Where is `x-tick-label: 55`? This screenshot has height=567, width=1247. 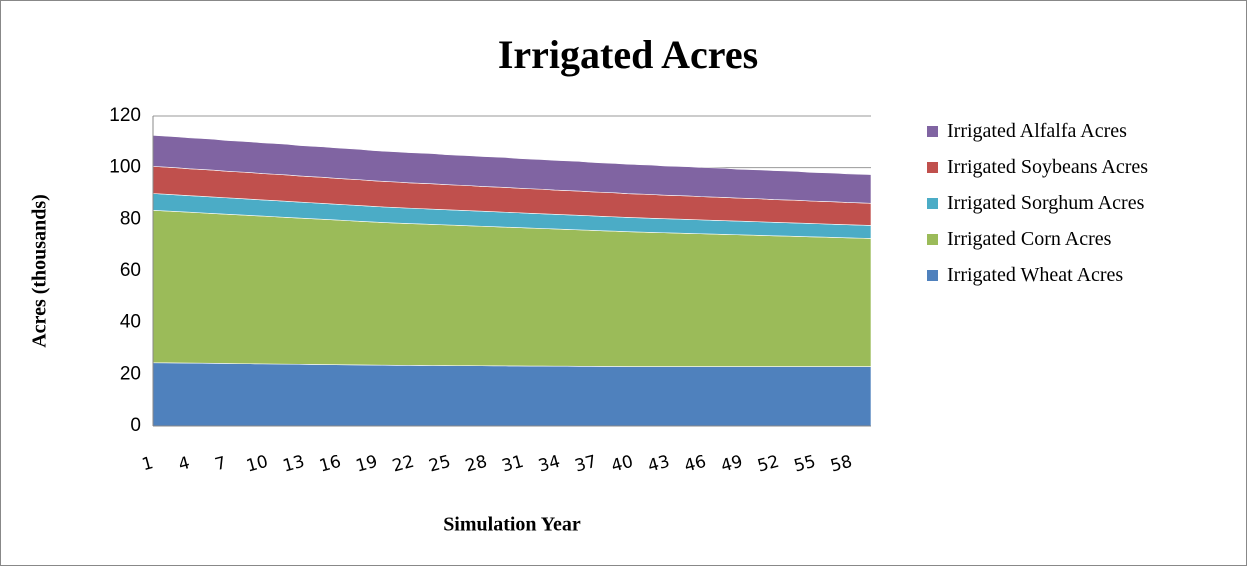 x-tick-label: 55 is located at coordinates (805, 464).